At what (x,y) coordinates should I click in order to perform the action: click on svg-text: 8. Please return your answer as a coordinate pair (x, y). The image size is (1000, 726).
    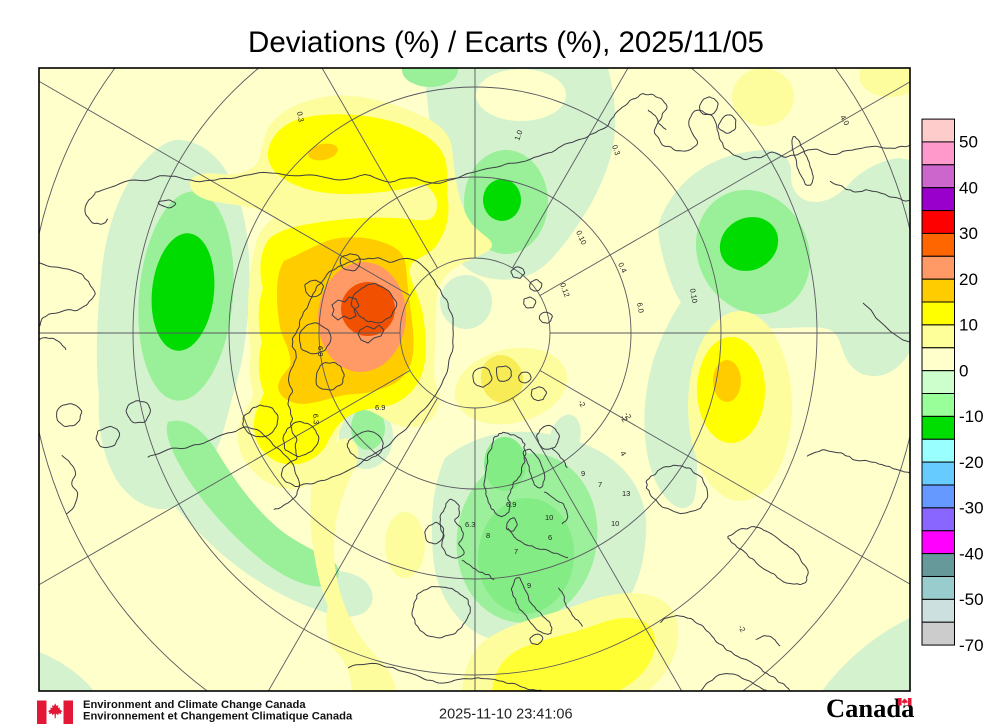
    Looking at the image, I should click on (488, 535).